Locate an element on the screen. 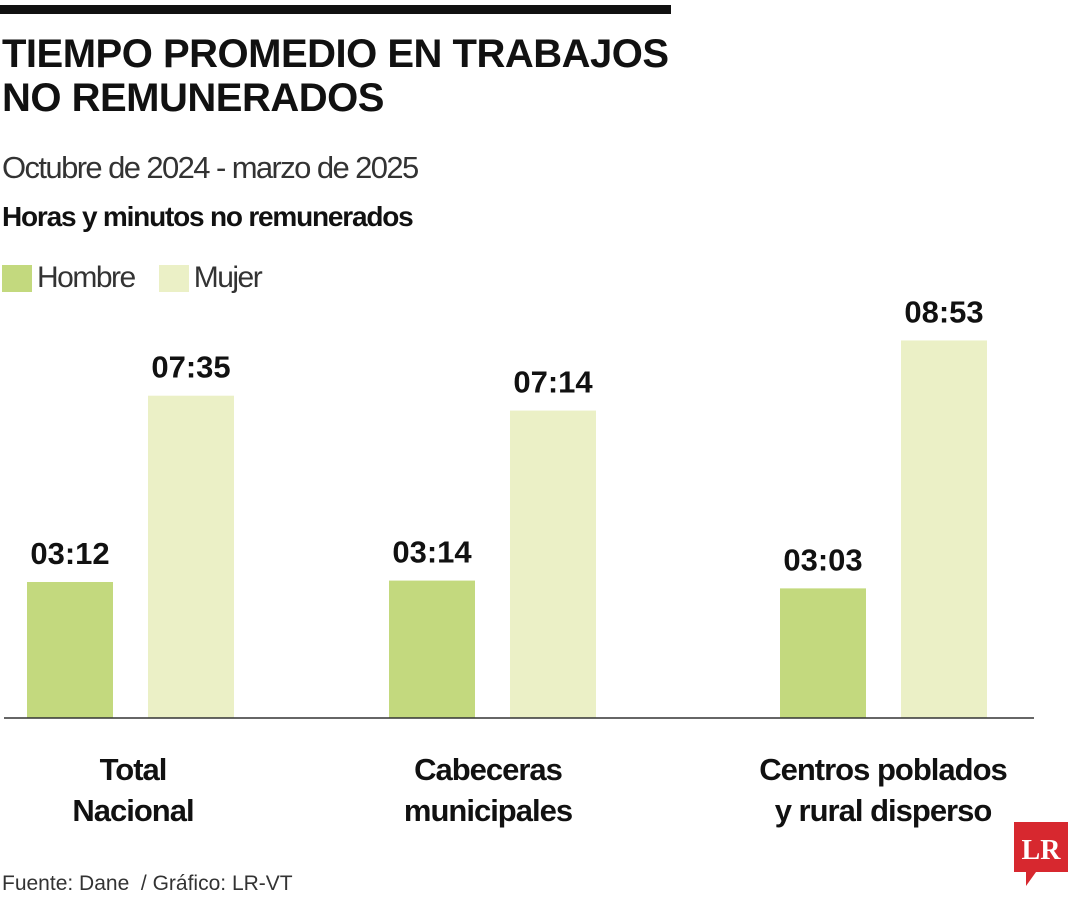  top-rule is located at coordinates (335, 9).